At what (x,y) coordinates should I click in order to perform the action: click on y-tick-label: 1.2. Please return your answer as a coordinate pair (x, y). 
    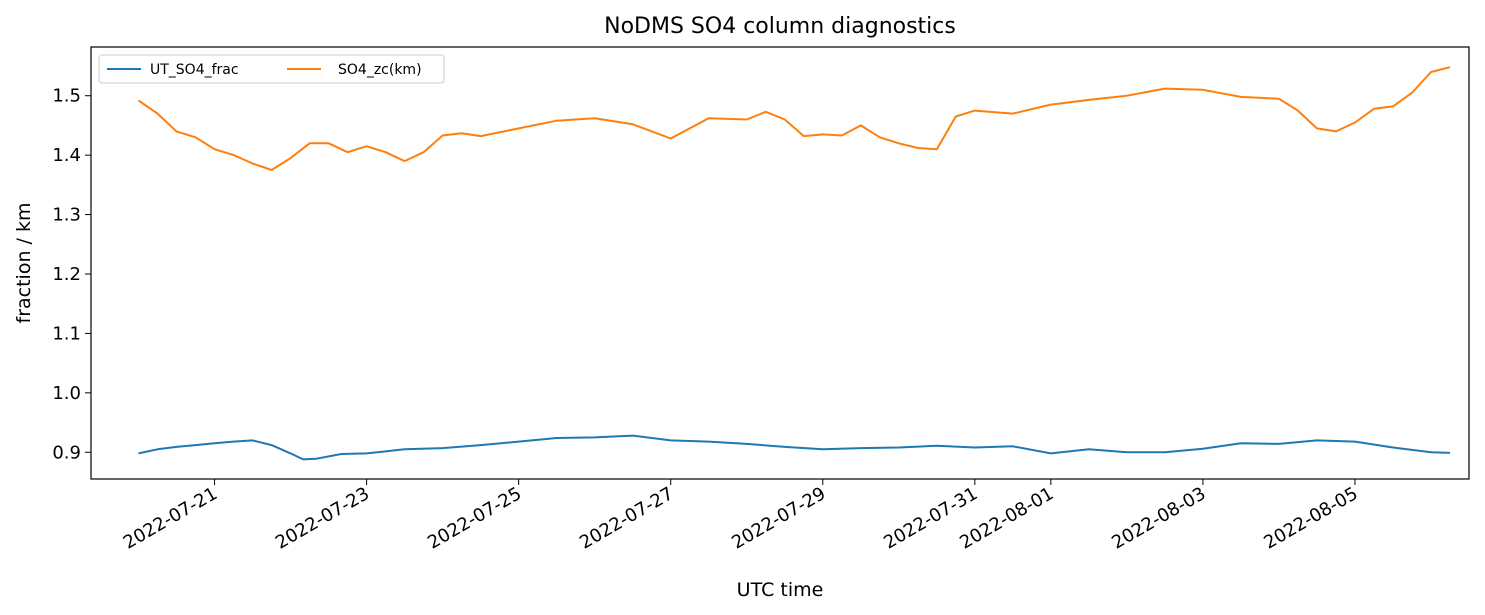
    Looking at the image, I should click on (66, 274).